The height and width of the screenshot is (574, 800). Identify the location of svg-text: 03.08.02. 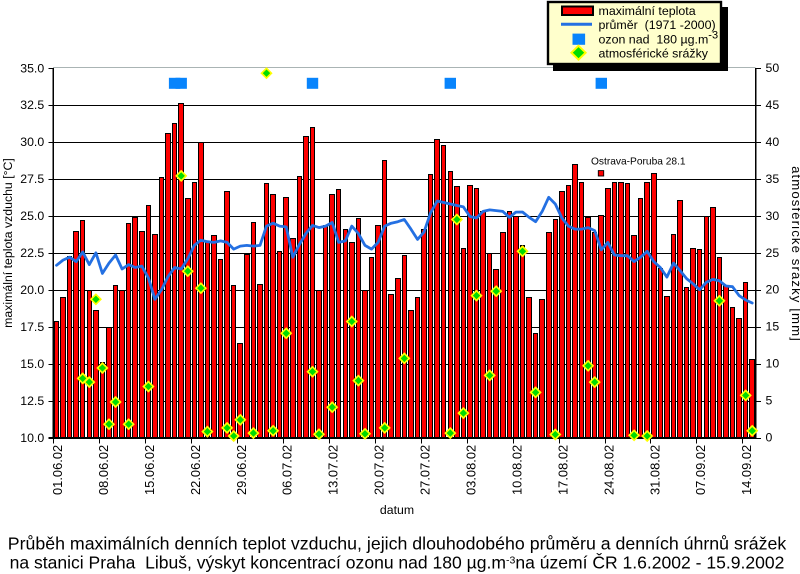
(471, 470).